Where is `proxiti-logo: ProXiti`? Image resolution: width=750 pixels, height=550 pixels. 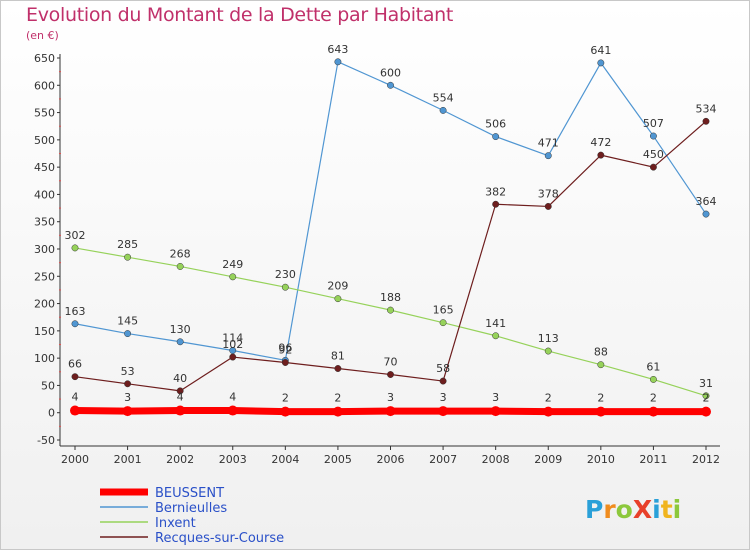
proxiti-logo: ProXiti is located at coordinates (633, 509).